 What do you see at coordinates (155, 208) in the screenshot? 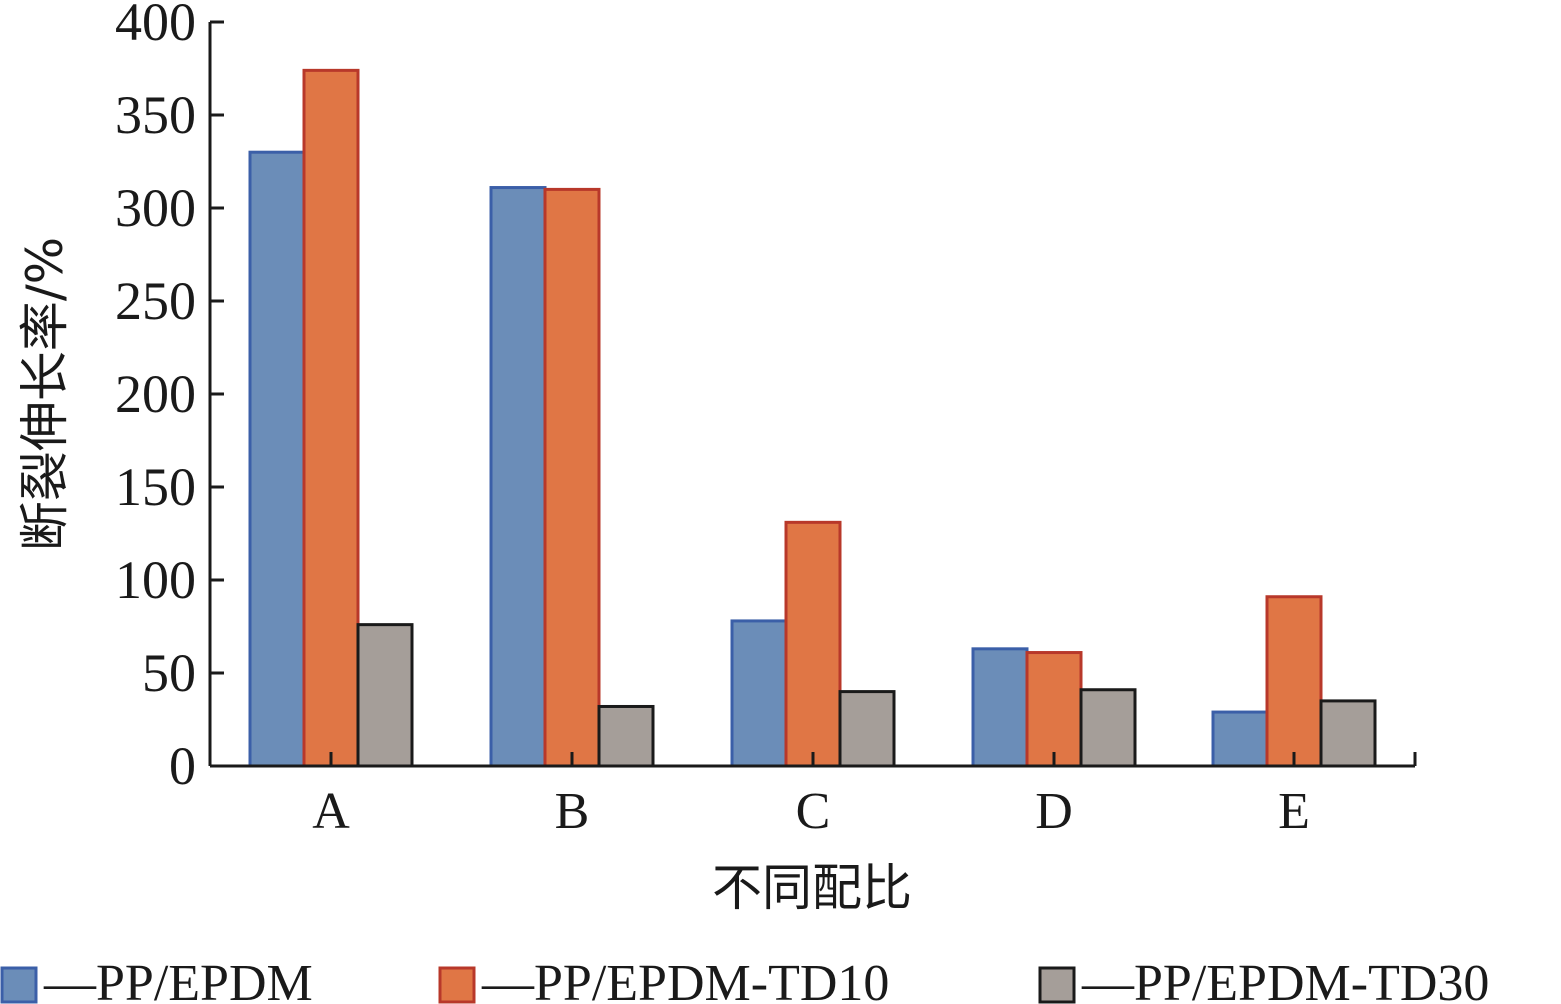
I see `y-tick-label: 300` at bounding box center [155, 208].